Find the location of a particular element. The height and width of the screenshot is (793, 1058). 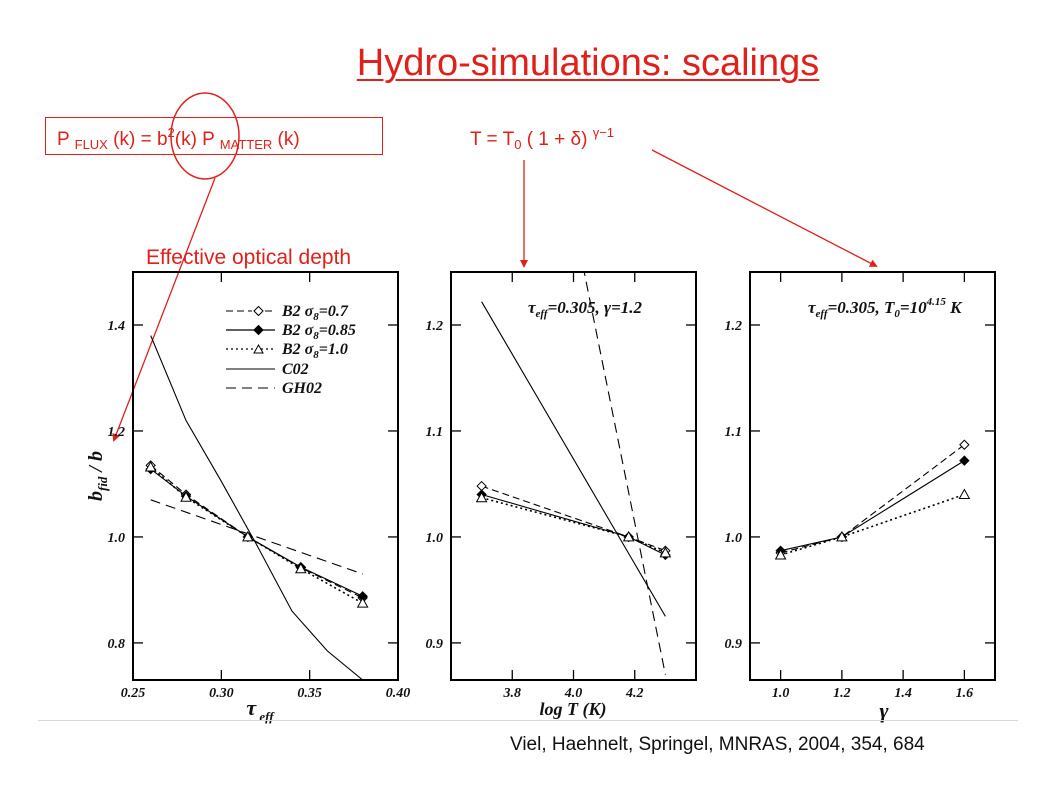

flux-equation: P FLUX (k) = b2(k) P MATTER (k) is located at coordinates (178, 138).